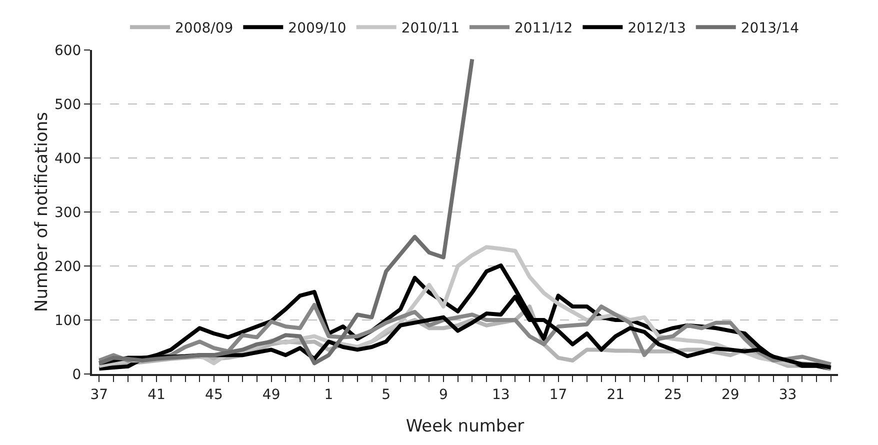  Describe the element at coordinates (77, 374) in the screenshot. I see `y-tick-label: 0` at that location.